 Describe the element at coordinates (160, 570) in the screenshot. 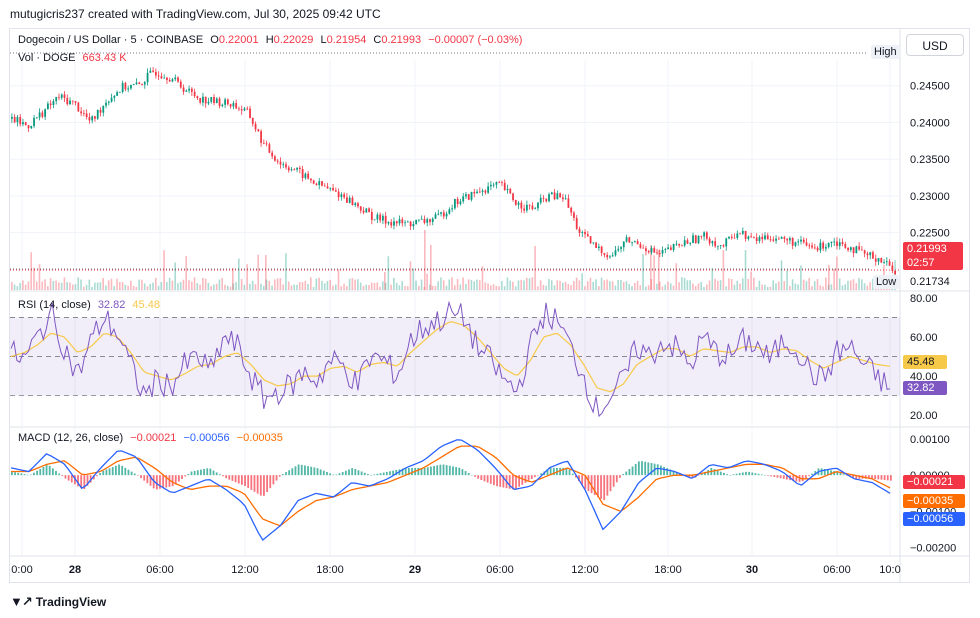

I see `time-tick-label: 06:00` at that location.